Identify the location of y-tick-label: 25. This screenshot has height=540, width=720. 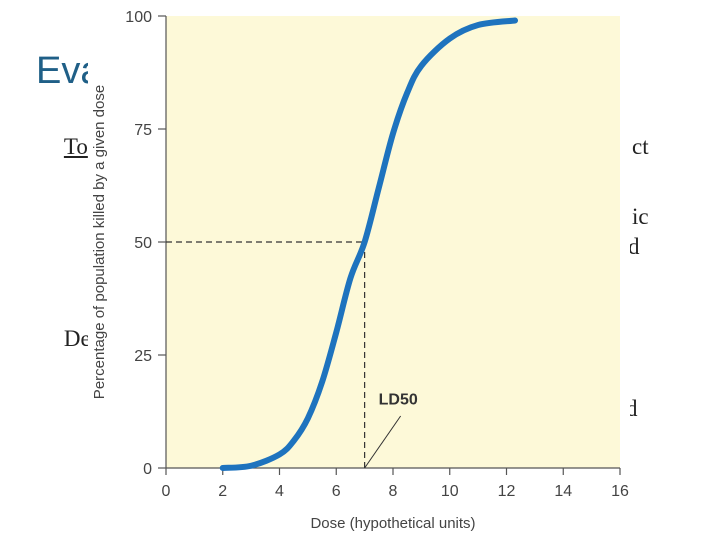
(143, 356).